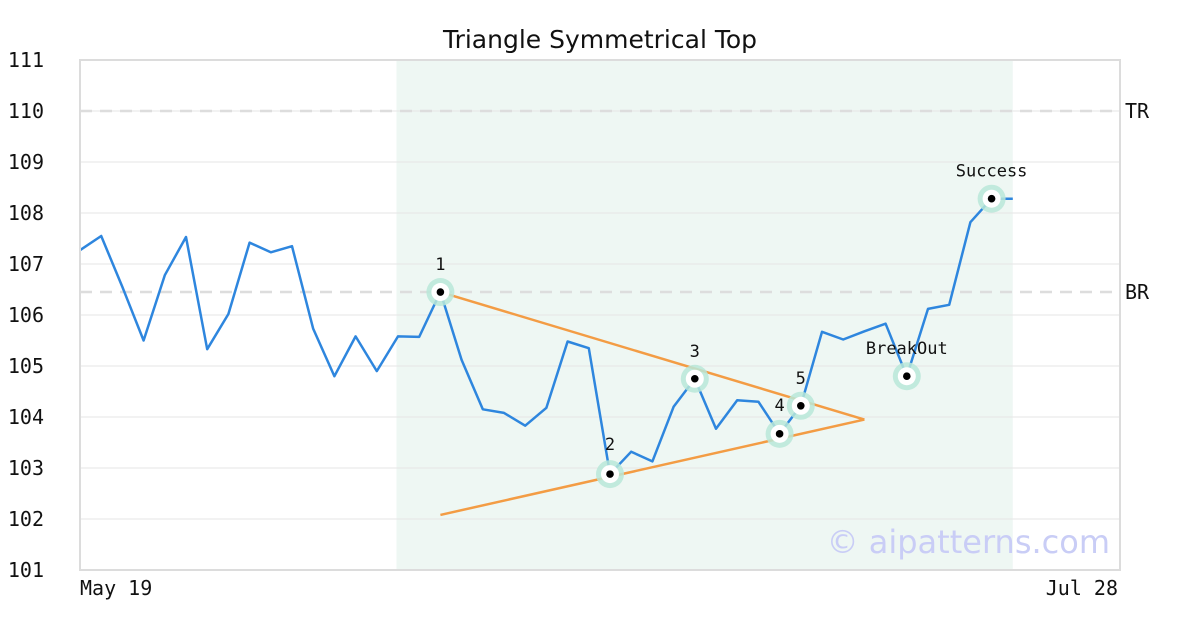 The height and width of the screenshot is (630, 1200). Describe the element at coordinates (652, 467) in the screenshot. I see `trendline` at that location.